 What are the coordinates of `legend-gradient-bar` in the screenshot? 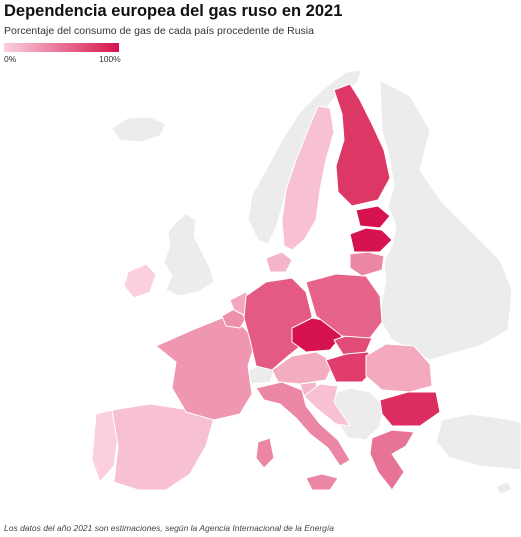 It's located at (61, 47).